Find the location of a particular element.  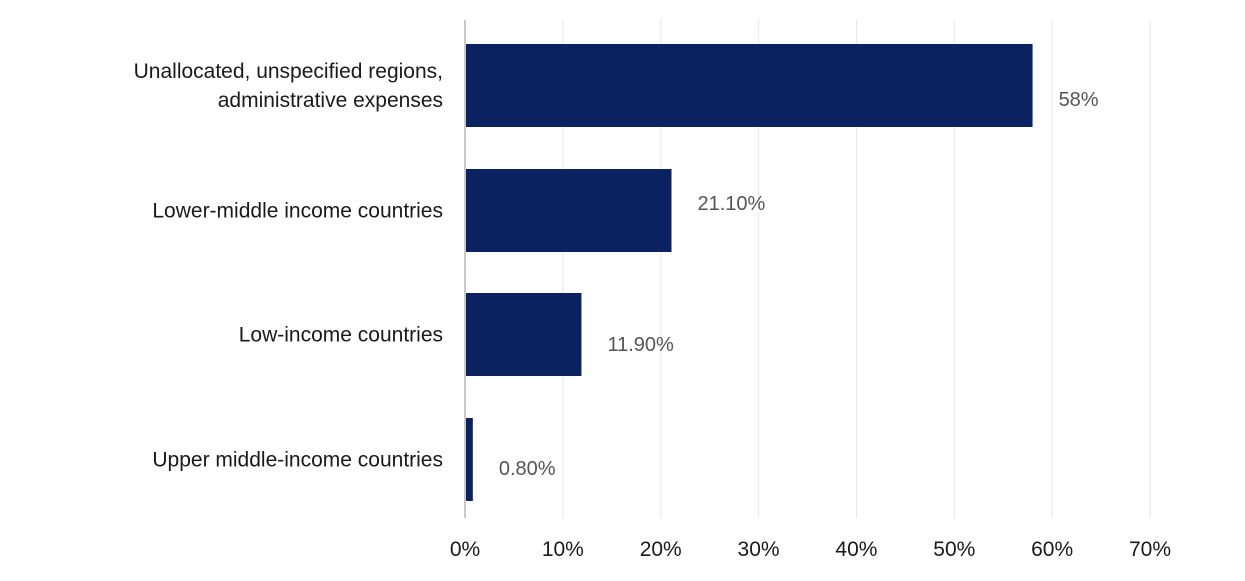

data-label: 0.80% is located at coordinates (527, 469).